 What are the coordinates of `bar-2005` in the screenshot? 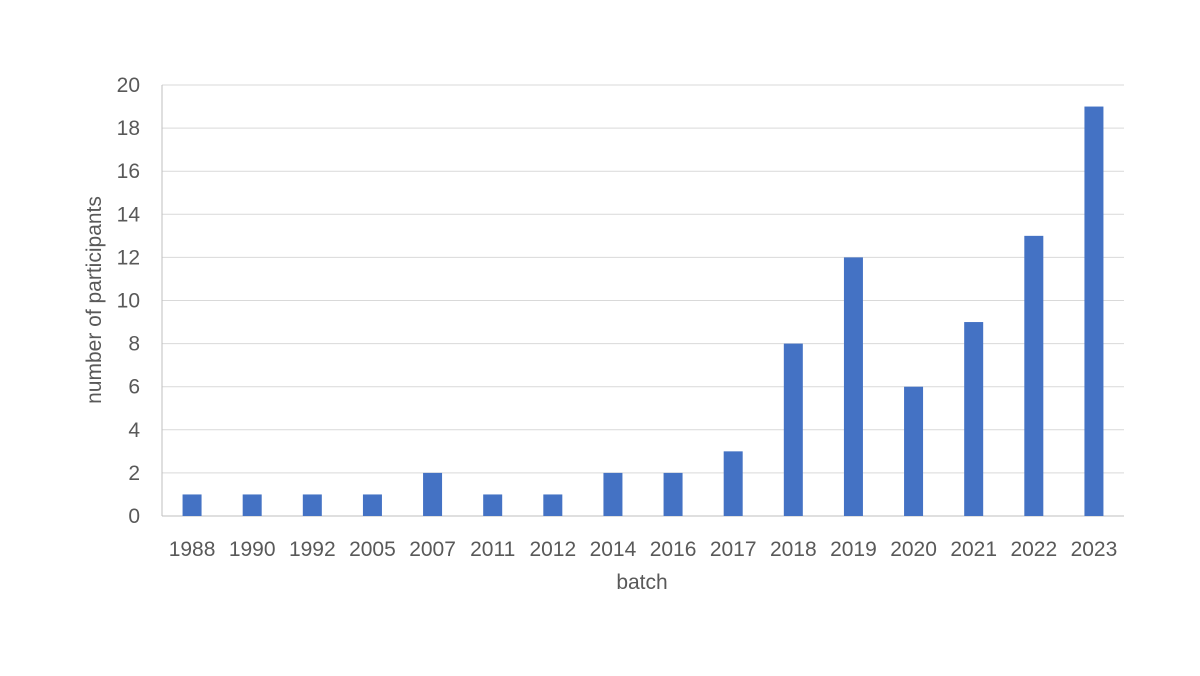 It's located at (372, 505).